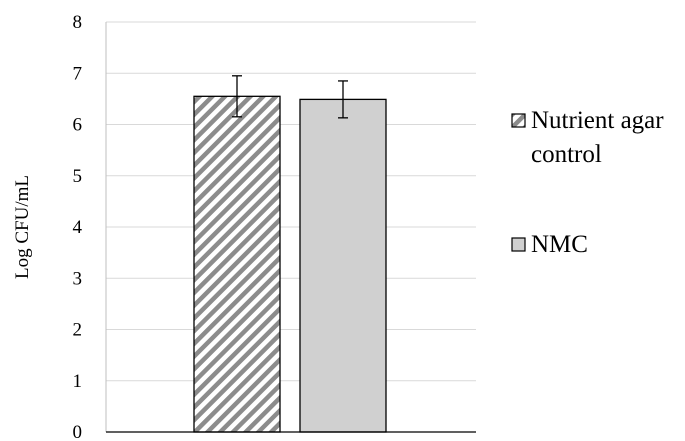 This screenshot has height=441, width=685. What do you see at coordinates (78, 381) in the screenshot?
I see `y-tick-label: 1` at bounding box center [78, 381].